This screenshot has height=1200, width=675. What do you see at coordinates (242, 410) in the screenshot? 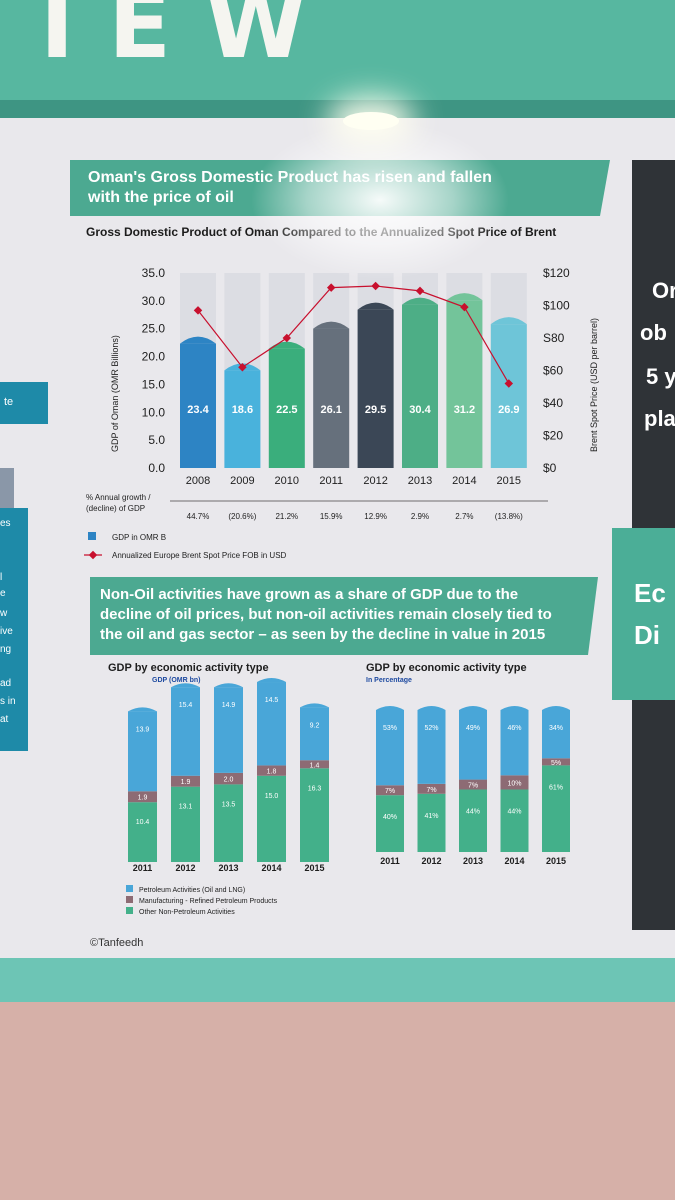
I see `gdp-bar-label: 18.6` at bounding box center [242, 410].